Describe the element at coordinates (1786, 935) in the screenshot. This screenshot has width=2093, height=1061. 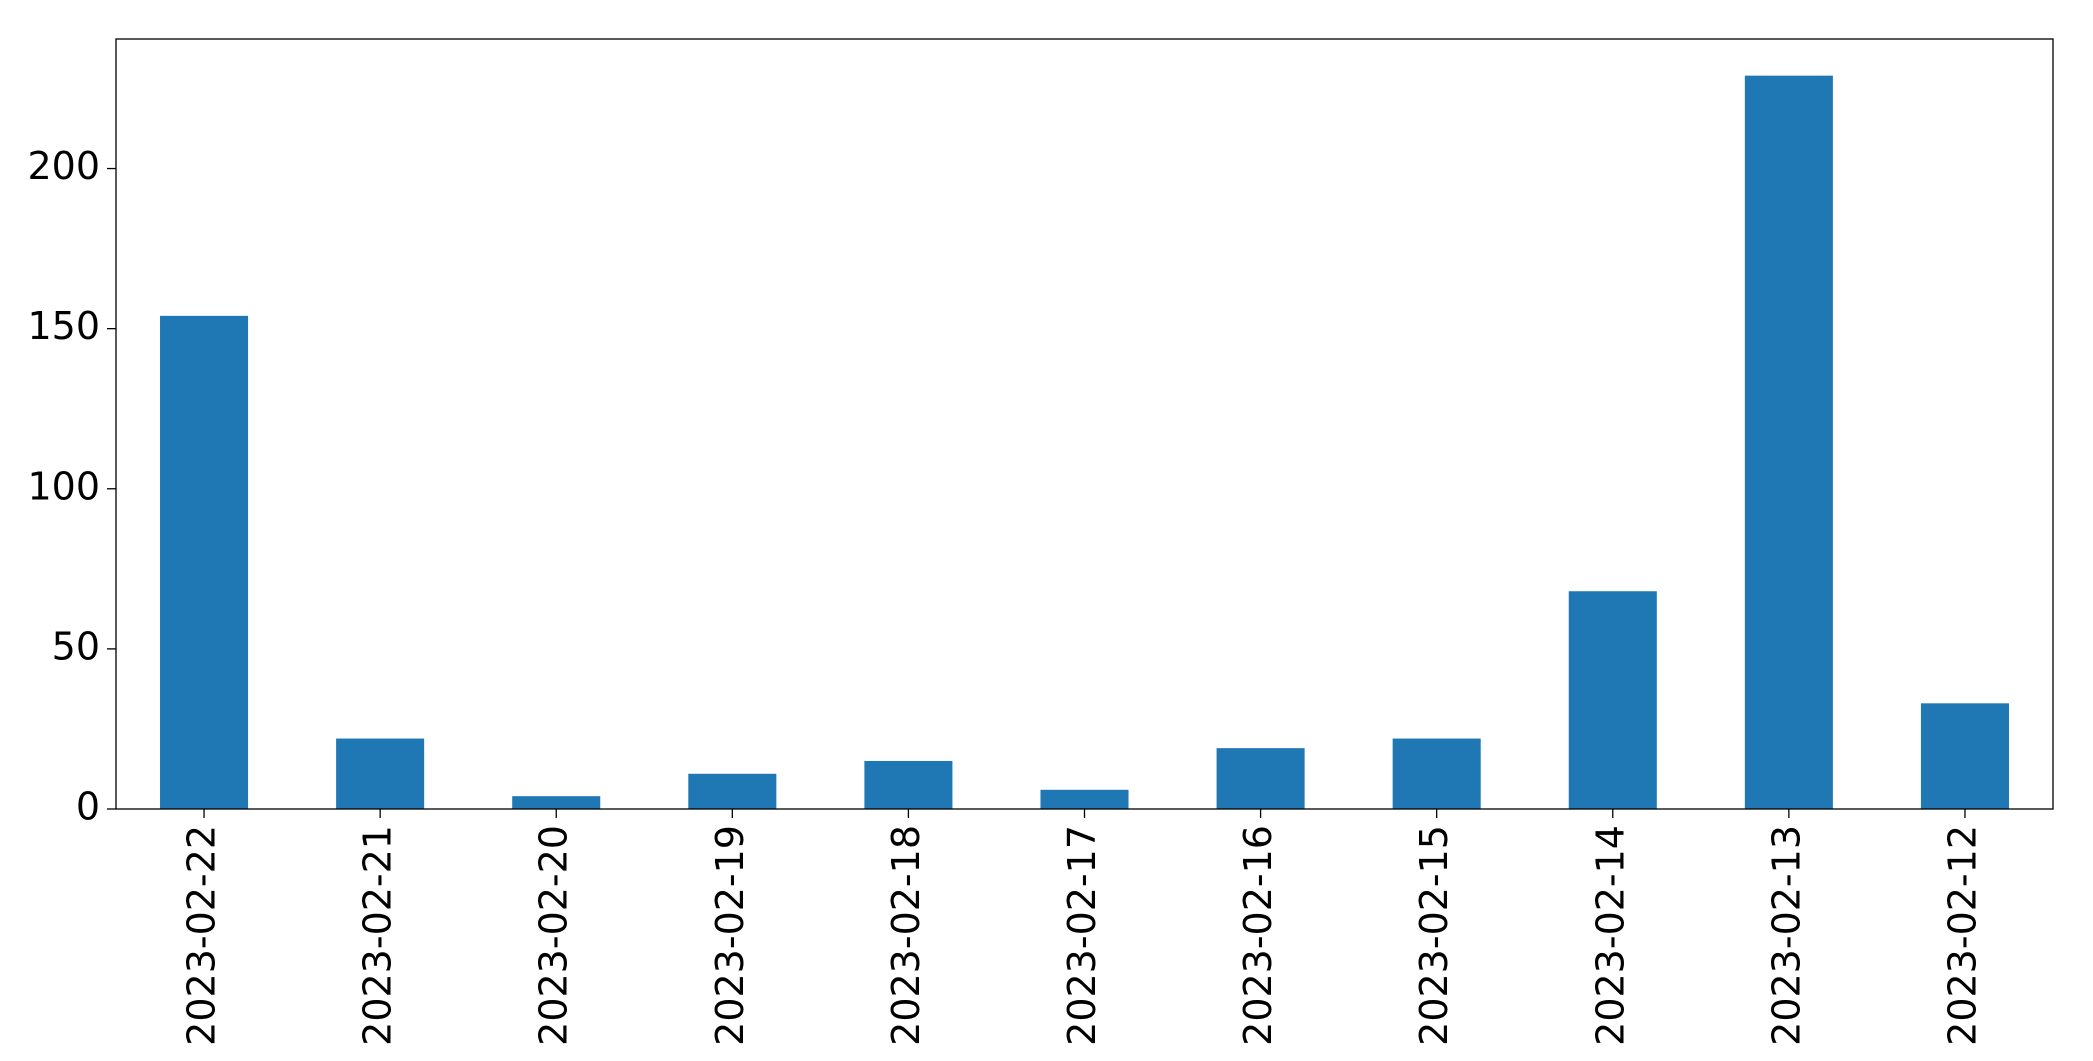
I see `x-tick-label: 2023-02-13` at that location.